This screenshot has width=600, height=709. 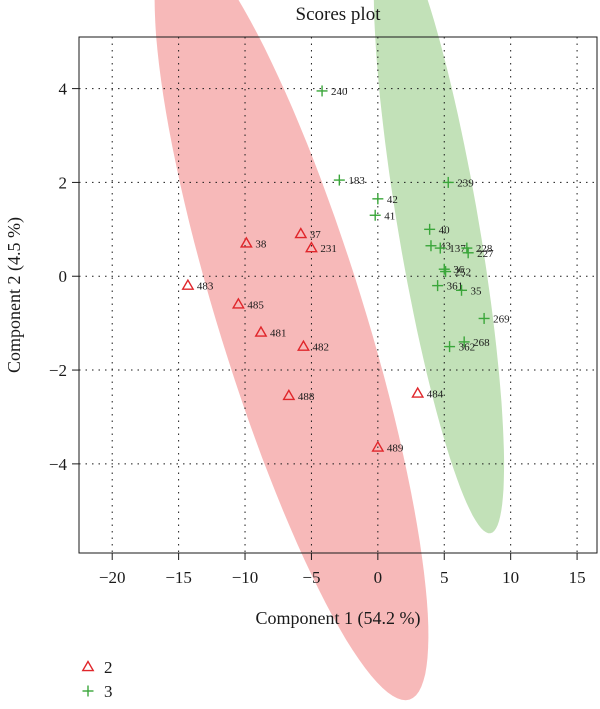 I want to click on data-point-489: 489, so click(x=387, y=447).